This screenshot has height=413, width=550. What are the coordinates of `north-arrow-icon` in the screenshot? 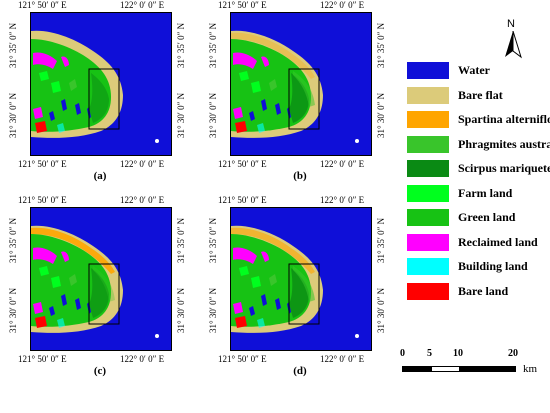 It's located at (513, 45).